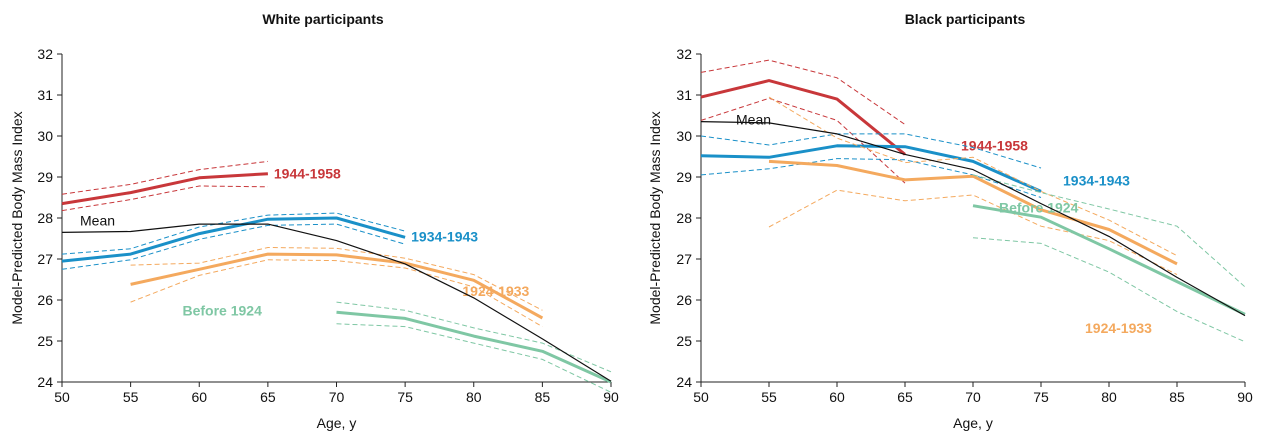  I want to click on panel-title: Black participants, so click(965, 19).